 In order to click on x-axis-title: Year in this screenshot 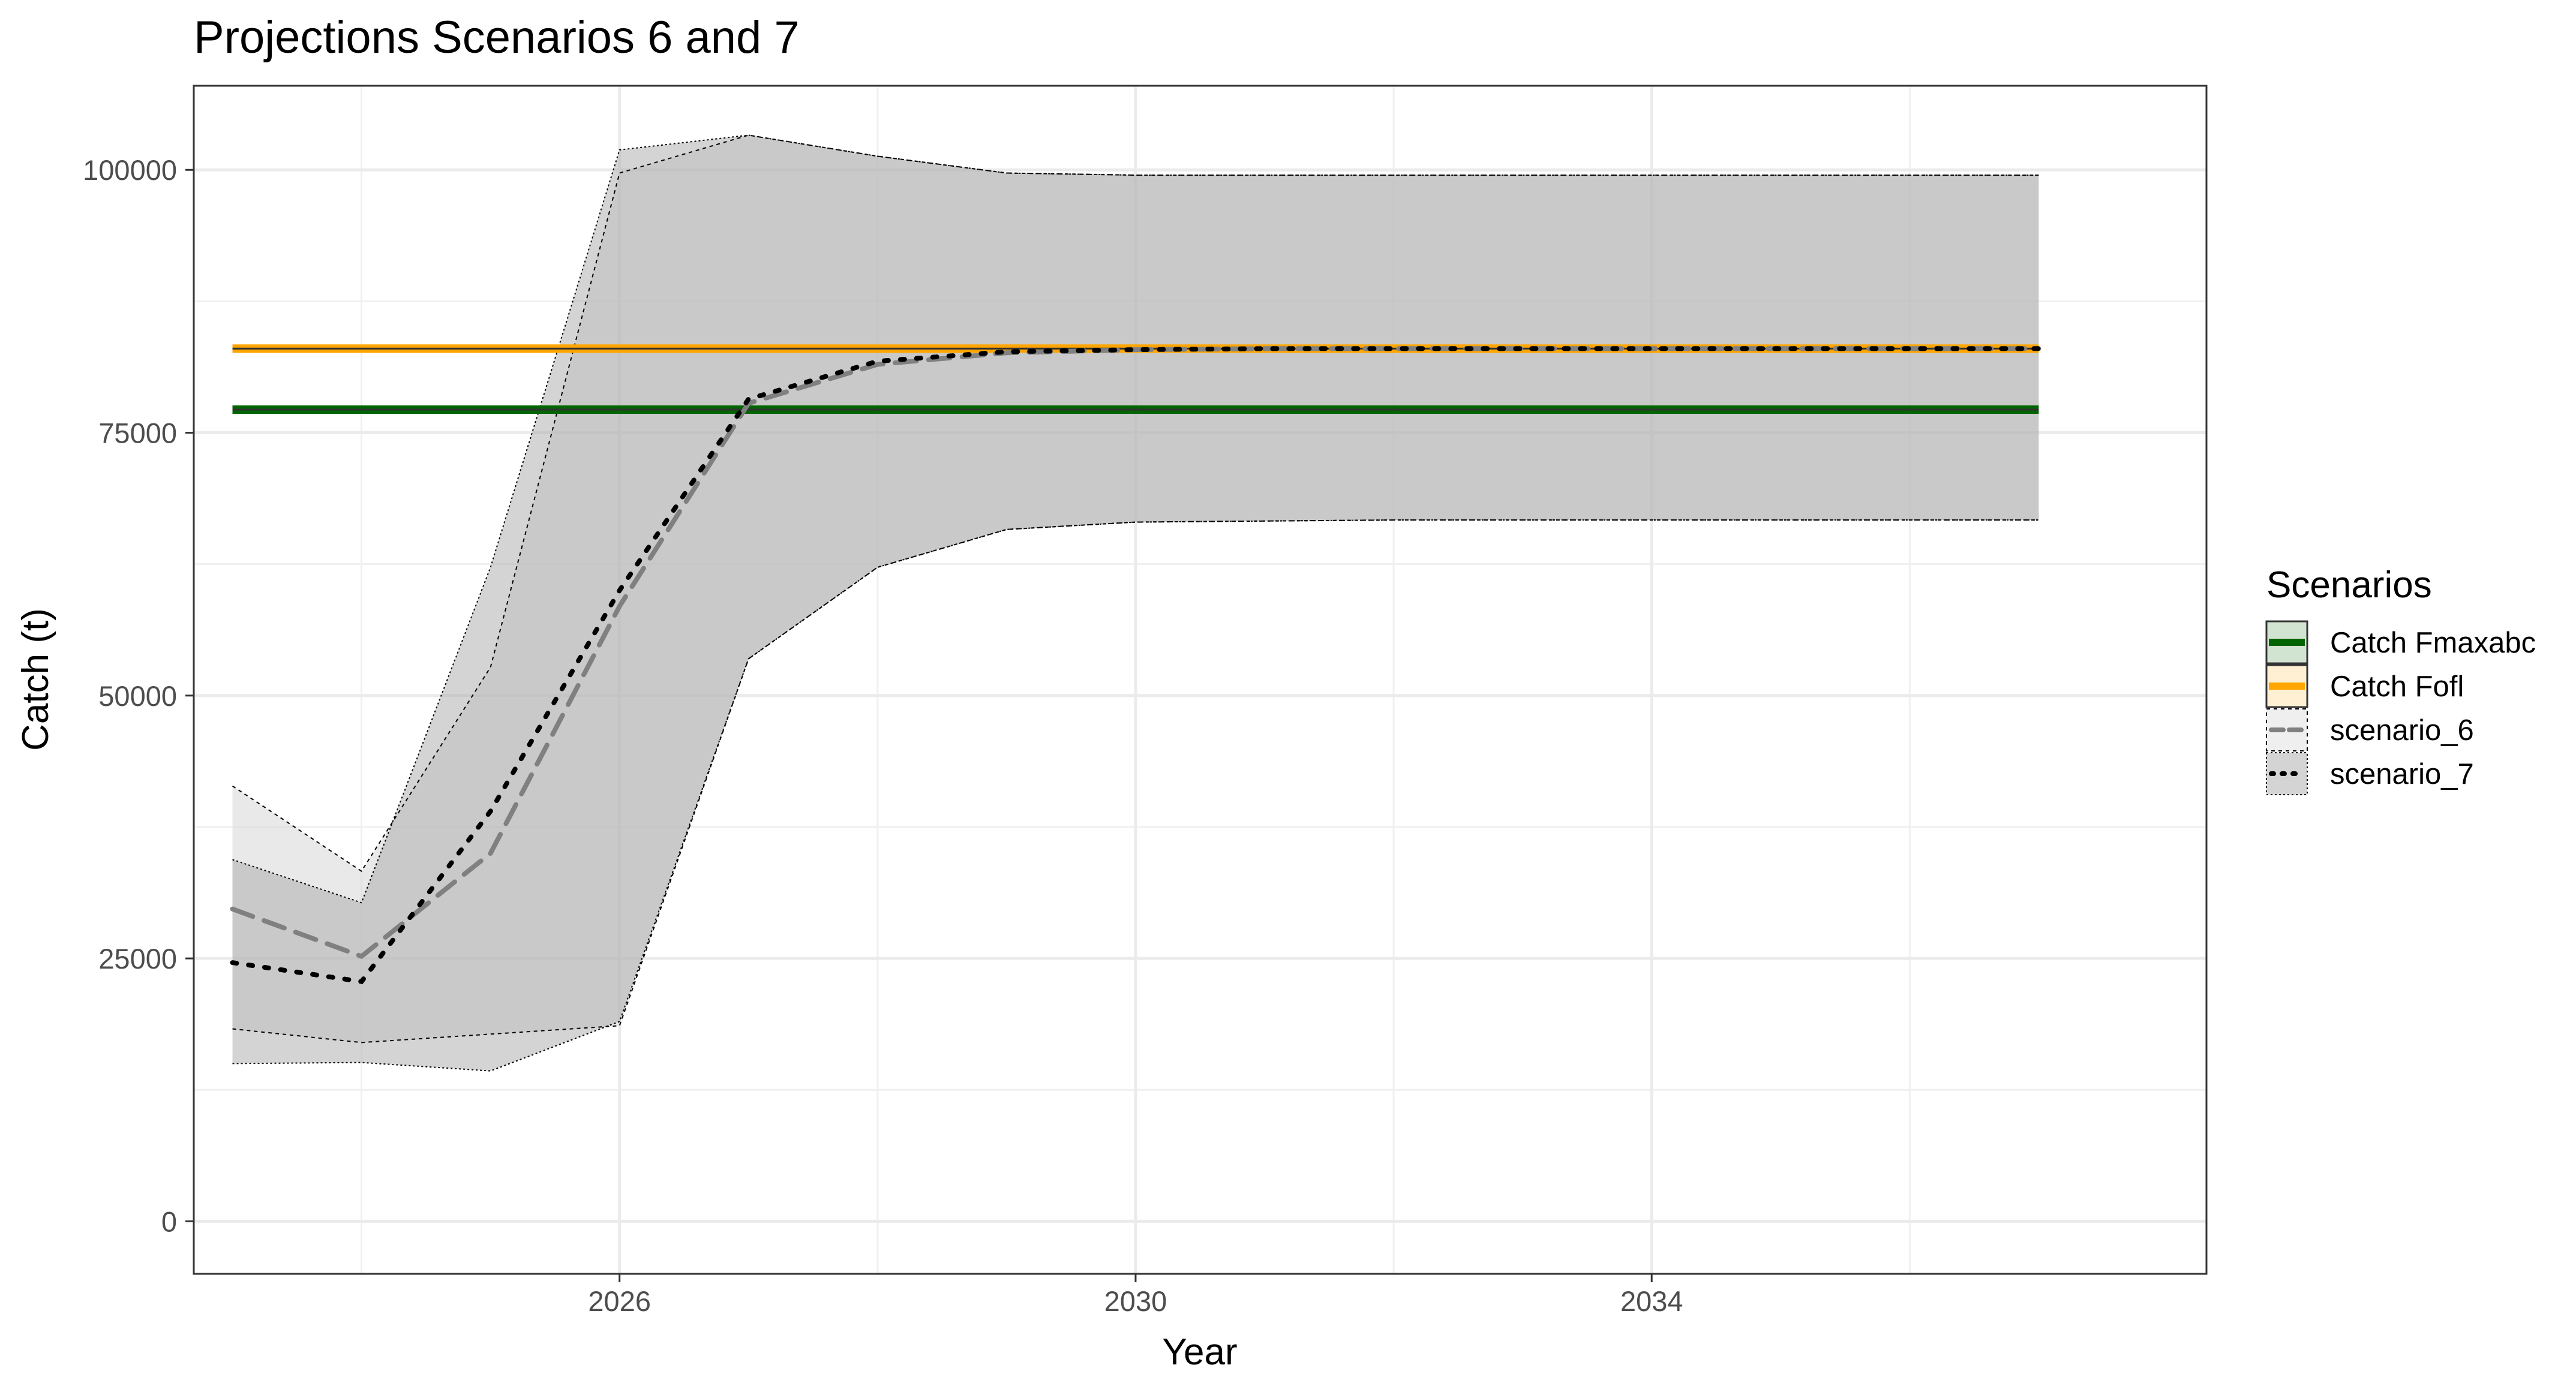, I will do `click(1199, 1352)`.